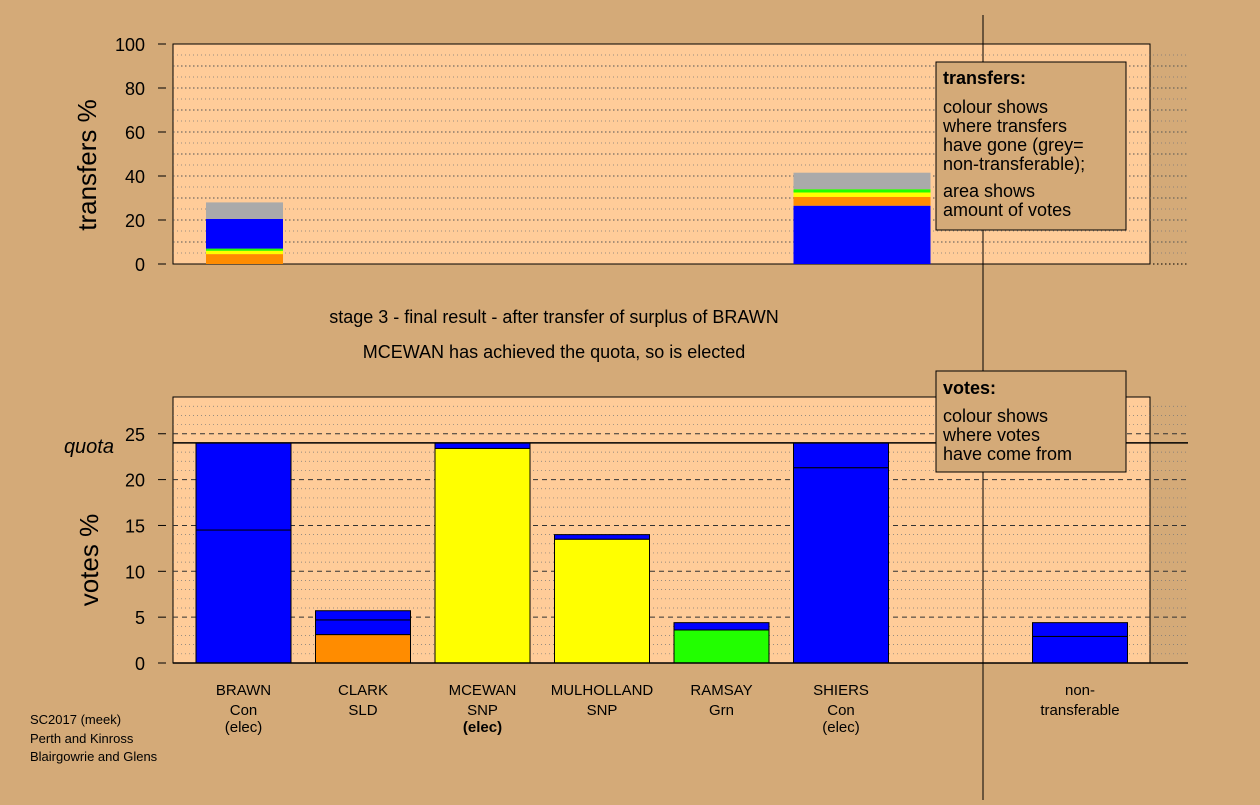 The image size is (1260, 805). Describe the element at coordinates (140, 618) in the screenshot. I see `y-tick-label: 5` at that location.